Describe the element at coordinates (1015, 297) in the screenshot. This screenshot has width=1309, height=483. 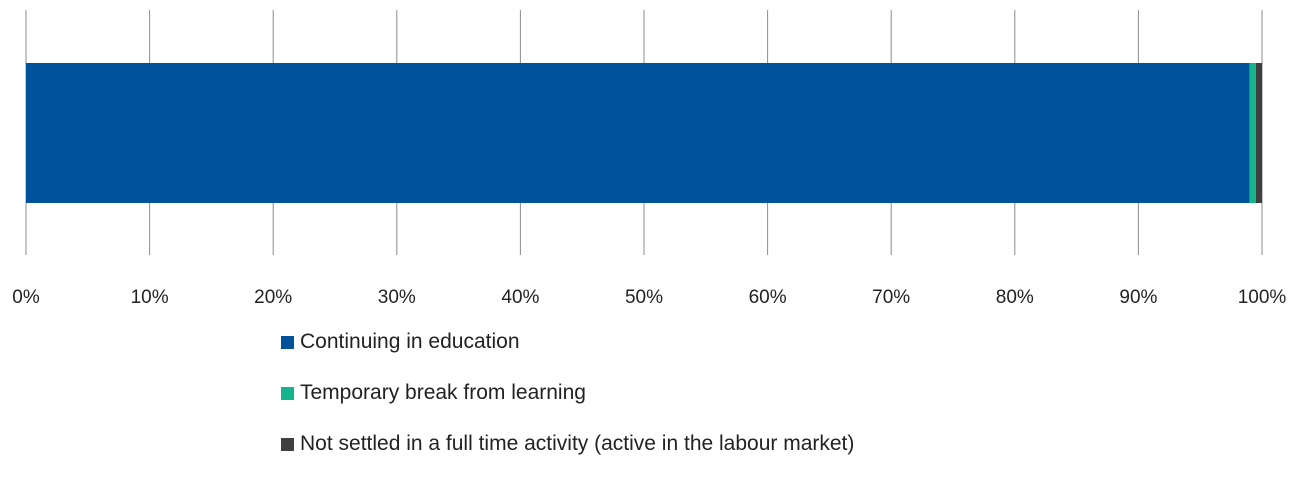
I see `x-tick-label: 80%` at that location.